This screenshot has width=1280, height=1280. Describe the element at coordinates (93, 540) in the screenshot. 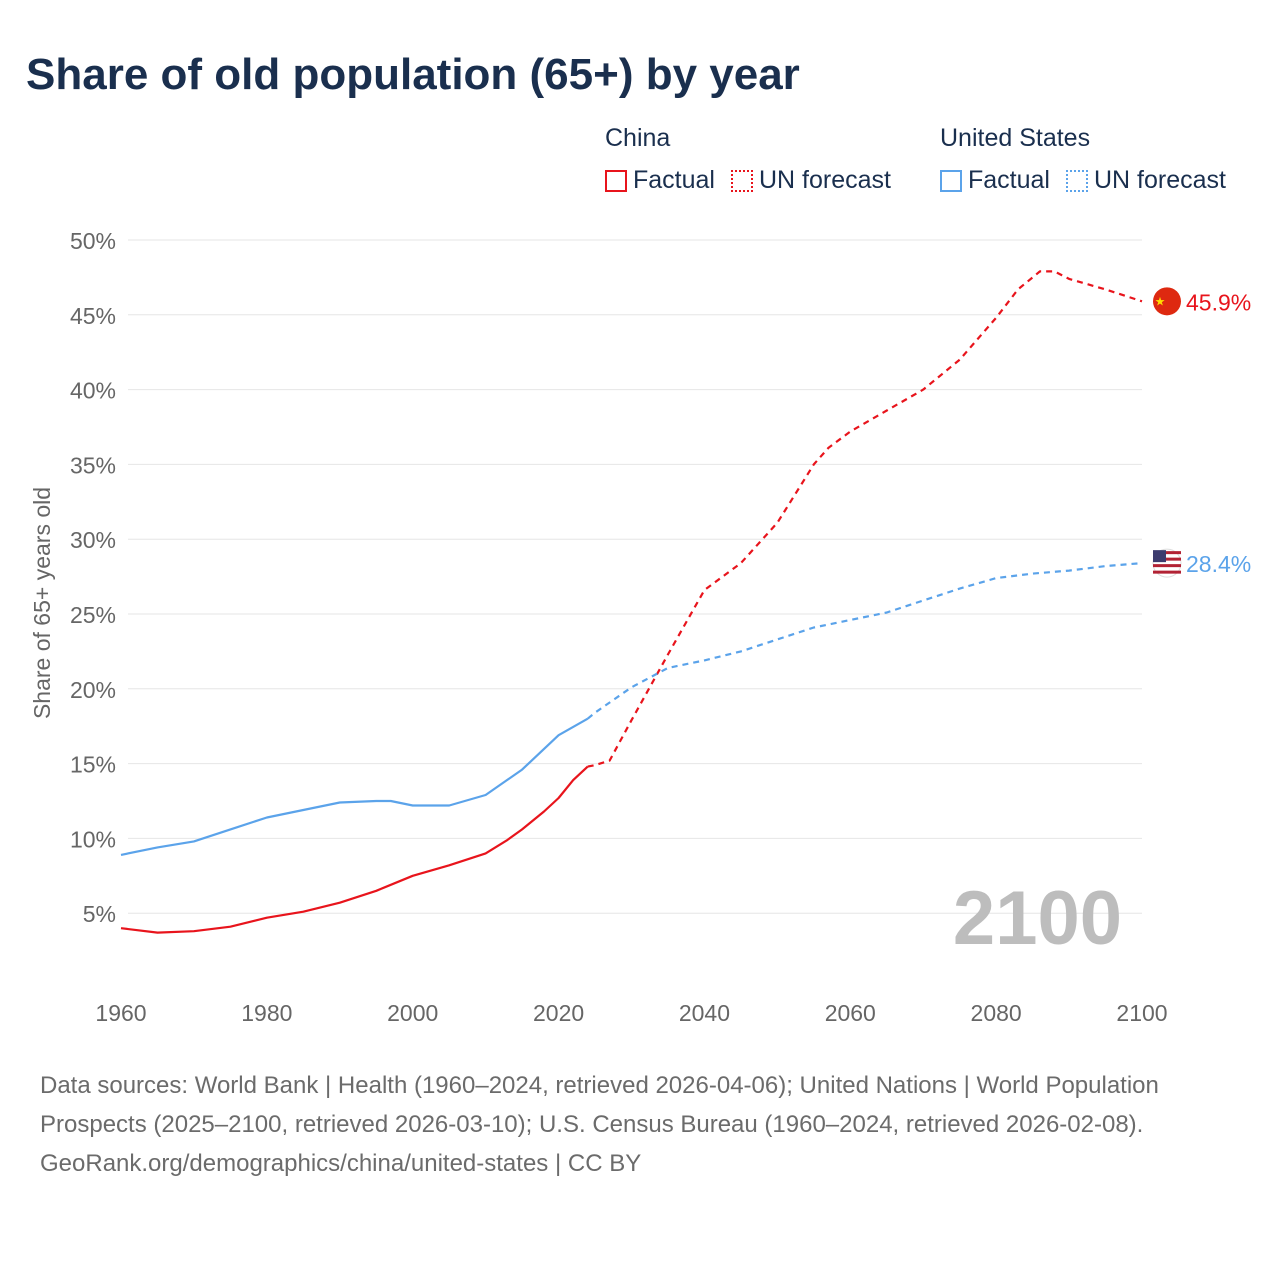

I see `y-tick-label: 30%` at that location.